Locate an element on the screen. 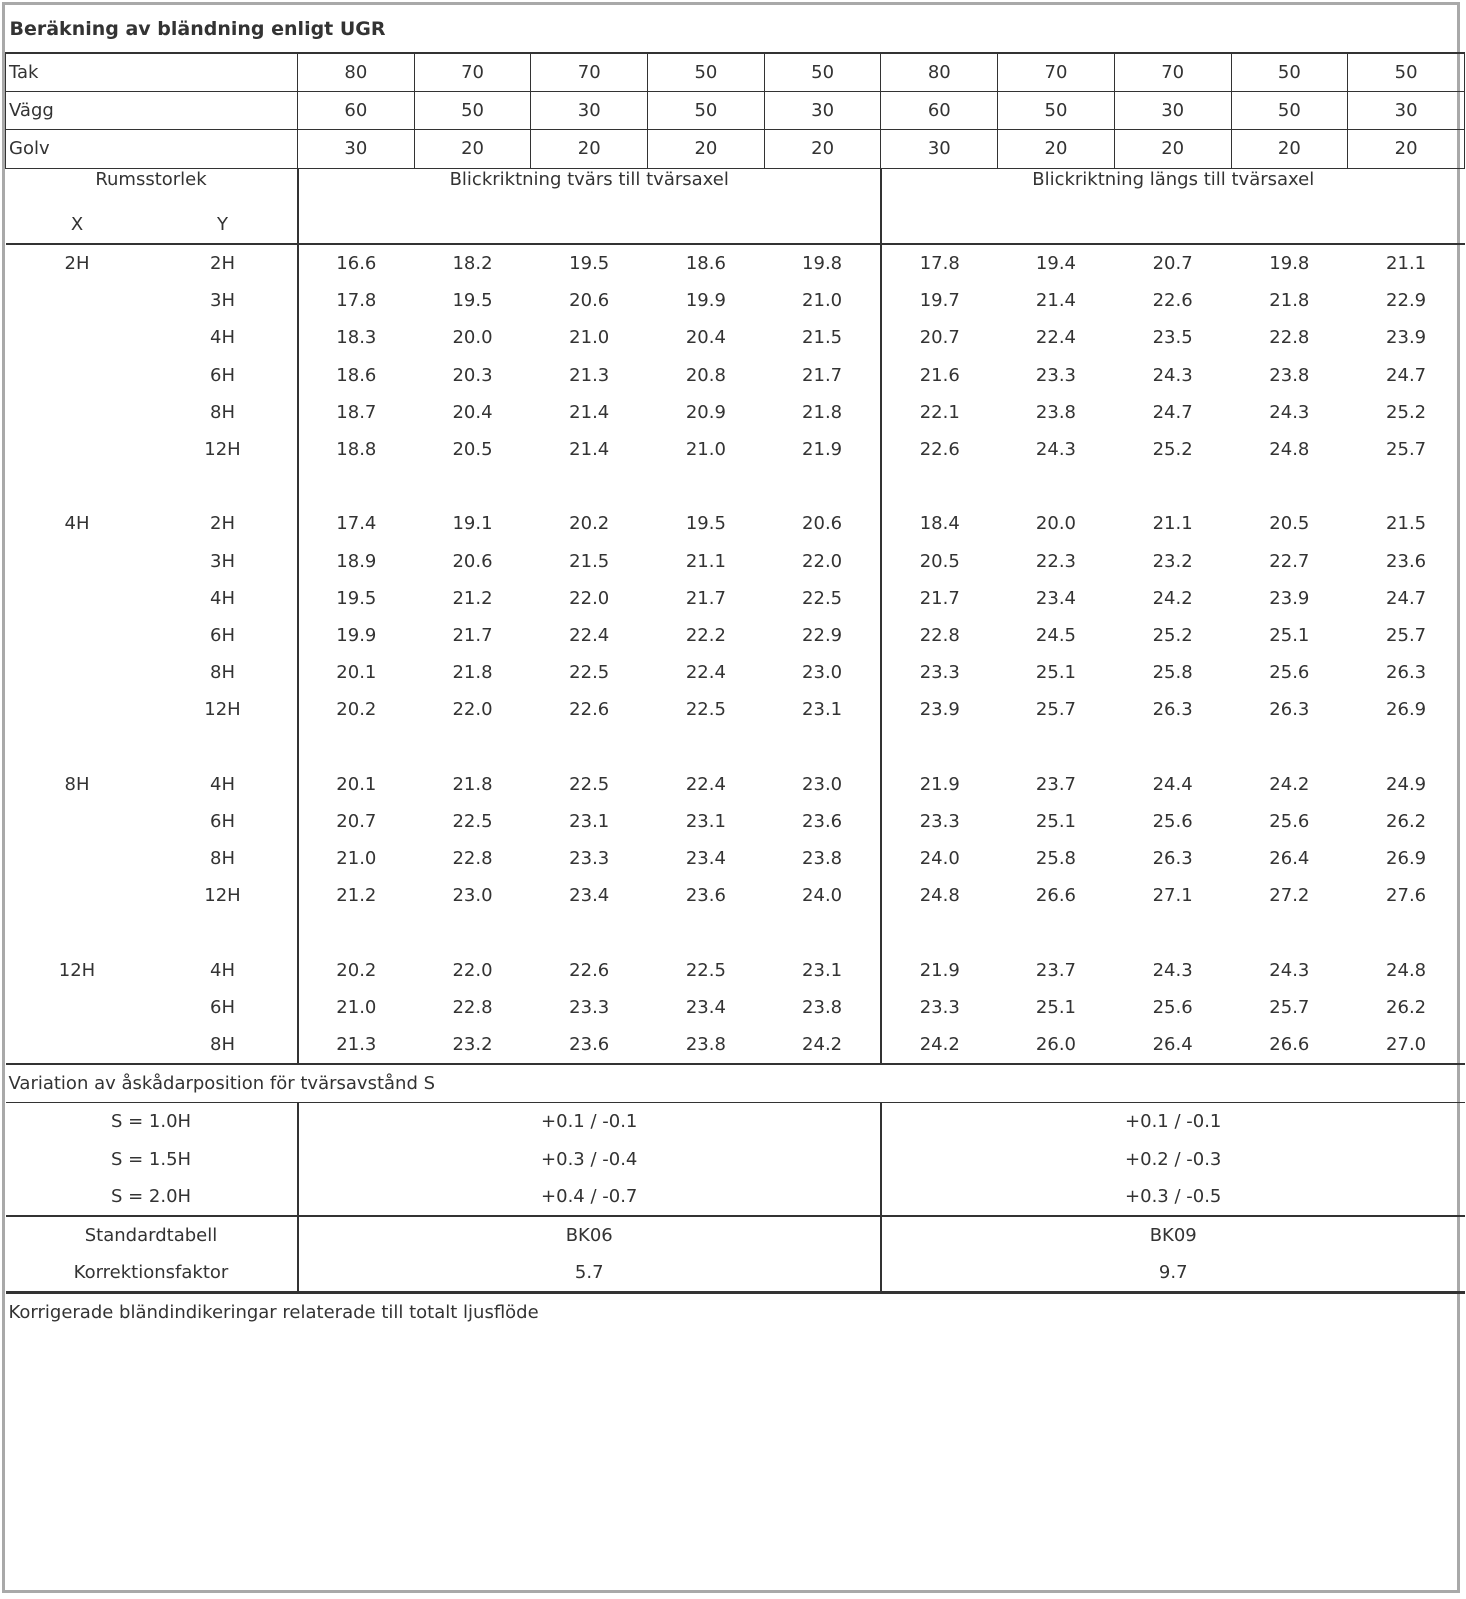 This screenshot has width=1466, height=1599. reflectance-row-tak: Tak 80 70 70 50 50 80 70 70 50 50 is located at coordinates (735, 72).